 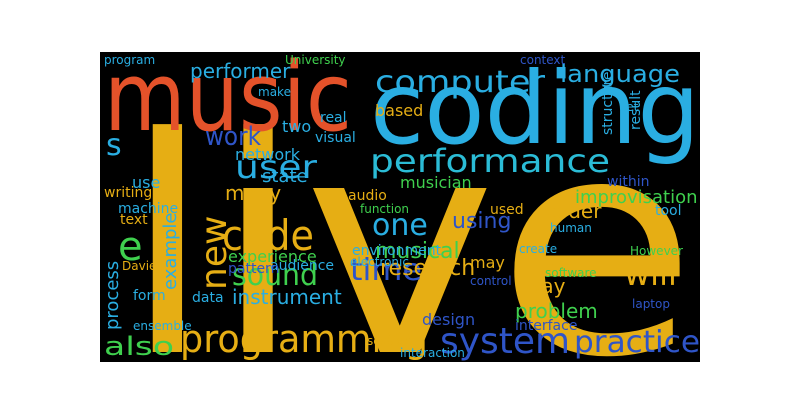 I want to click on word: musician, so click(x=436, y=182).